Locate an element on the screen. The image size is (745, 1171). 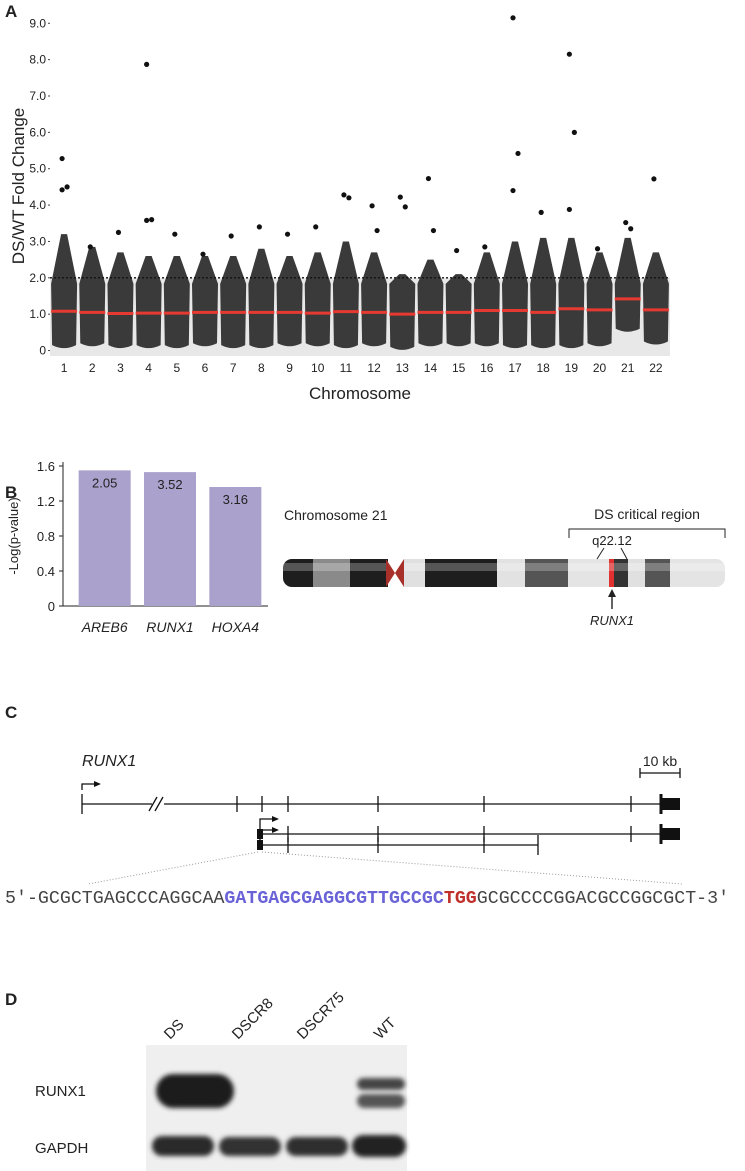
x-tick-label: 3 is located at coordinates (120, 368).